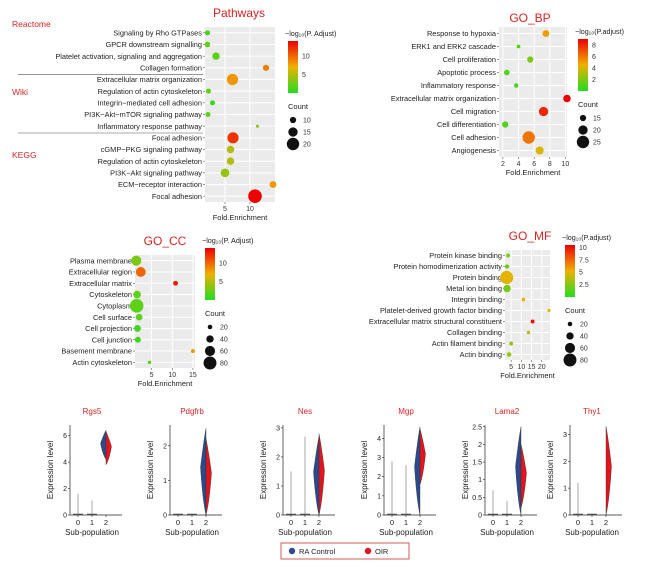 This screenshot has width=657, height=577. Describe the element at coordinates (584, 285) in the screenshot. I see `color-tick-label: 2.5` at that location.